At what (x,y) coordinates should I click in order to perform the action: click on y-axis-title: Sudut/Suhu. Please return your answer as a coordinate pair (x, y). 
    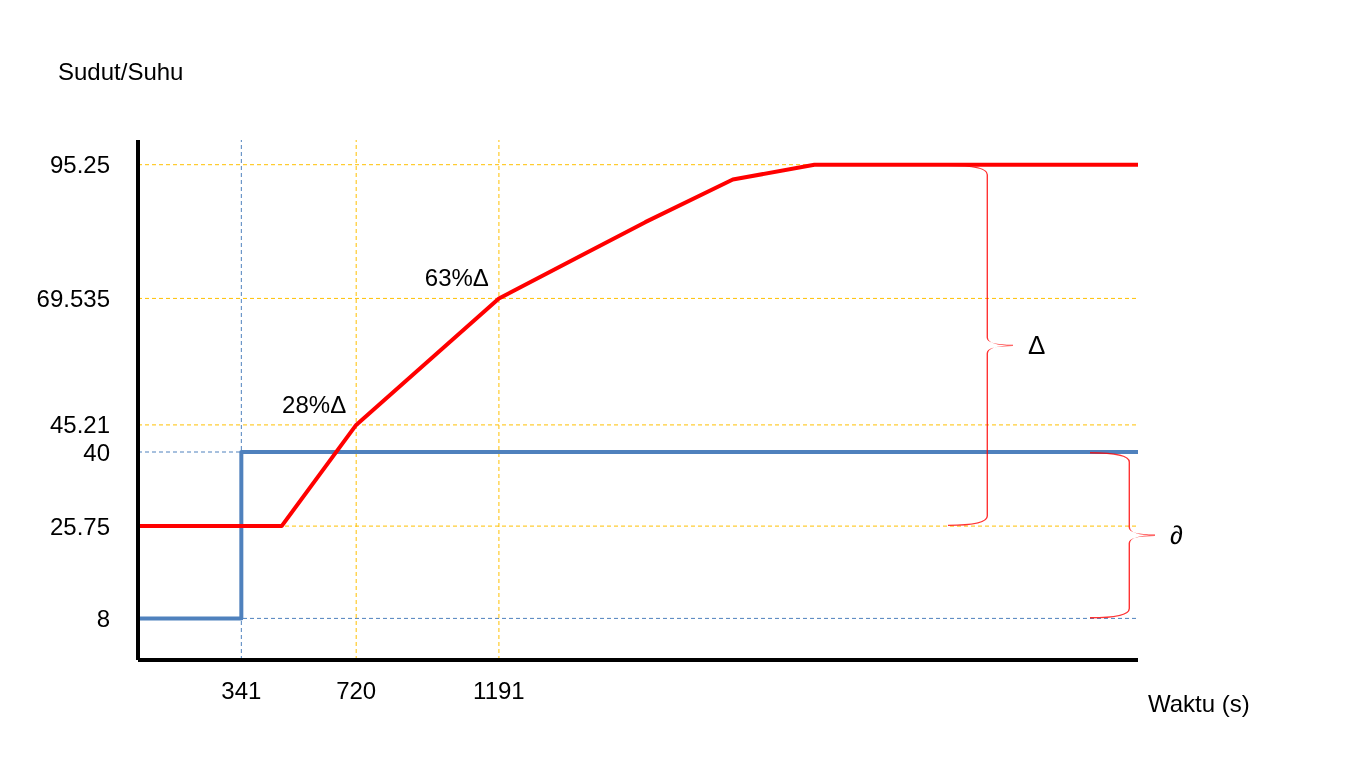
    Looking at the image, I should click on (121, 71).